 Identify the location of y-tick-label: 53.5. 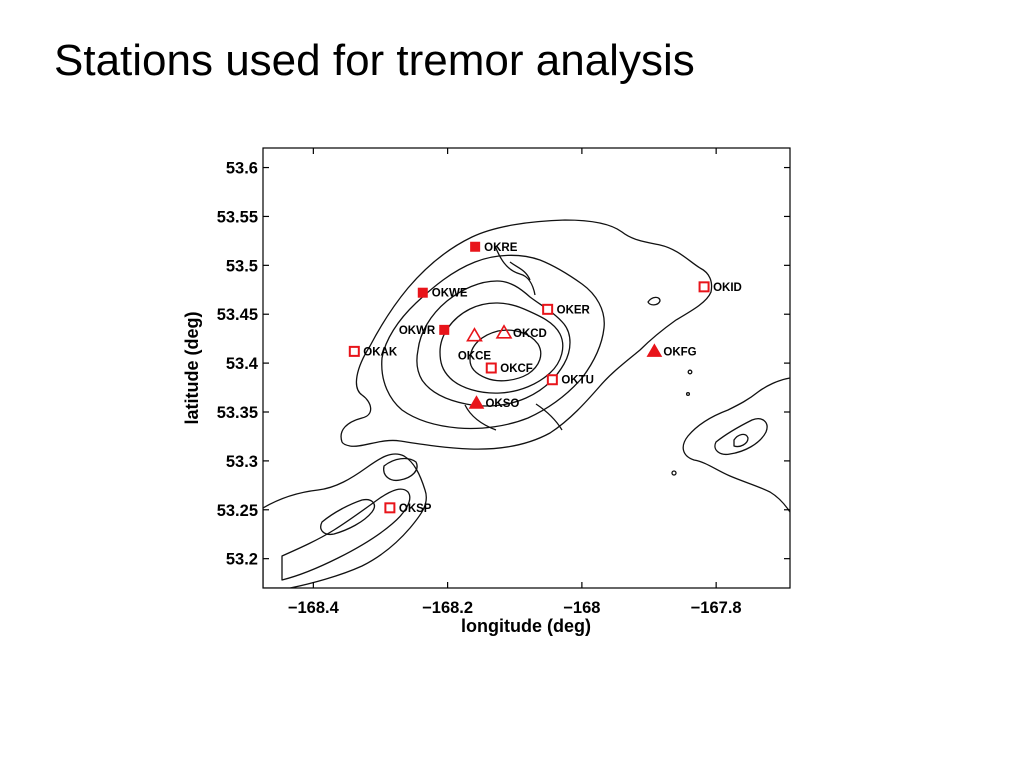
(242, 266).